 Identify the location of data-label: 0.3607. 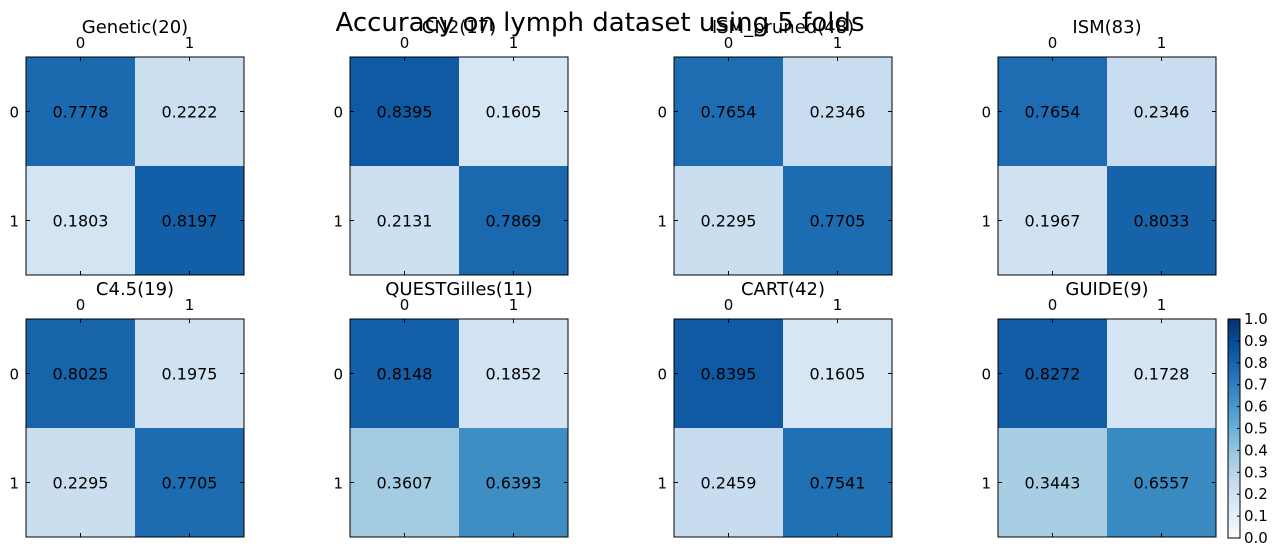
(405, 483).